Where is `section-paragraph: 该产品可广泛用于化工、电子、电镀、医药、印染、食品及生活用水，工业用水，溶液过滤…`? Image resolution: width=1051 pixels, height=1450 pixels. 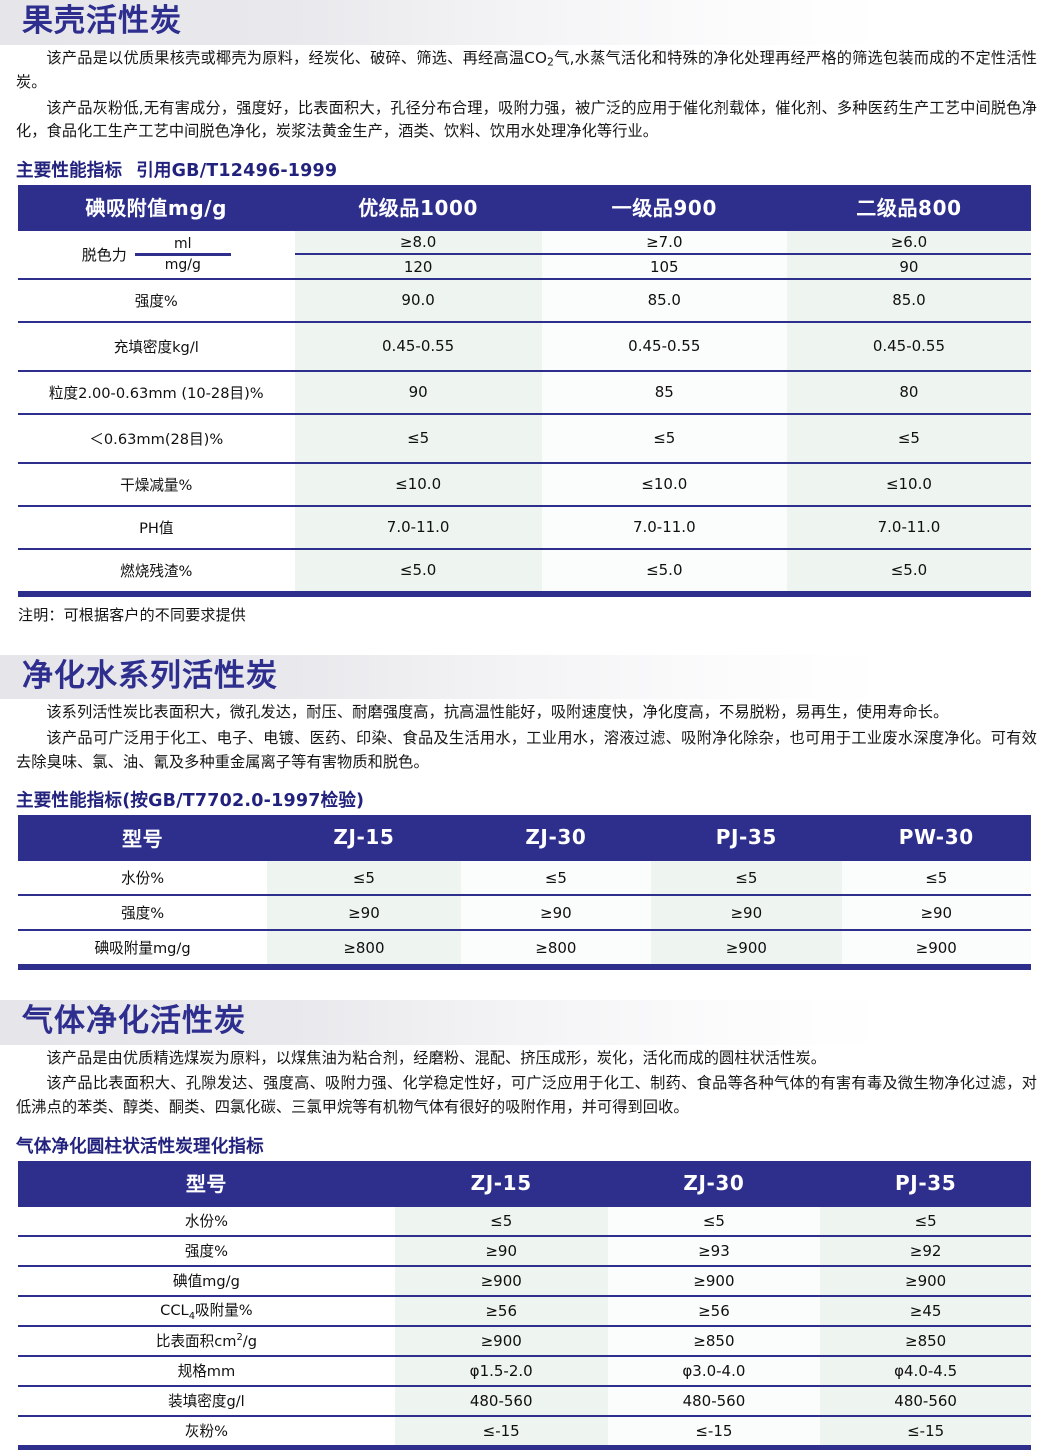
section-paragraph: 该产品可广泛用于化工、电子、电镀、医药、印染、食品及生活用水，工业用水，溶液过滤… is located at coordinates (526, 750).